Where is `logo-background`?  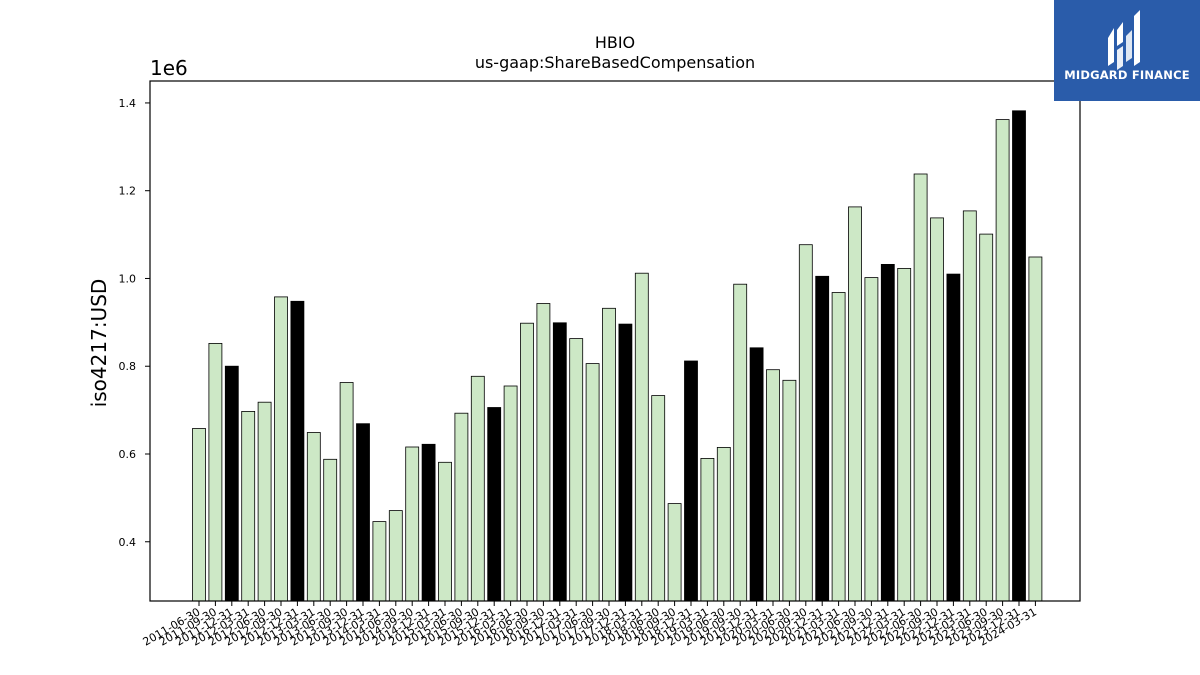 logo-background is located at coordinates (1127, 50).